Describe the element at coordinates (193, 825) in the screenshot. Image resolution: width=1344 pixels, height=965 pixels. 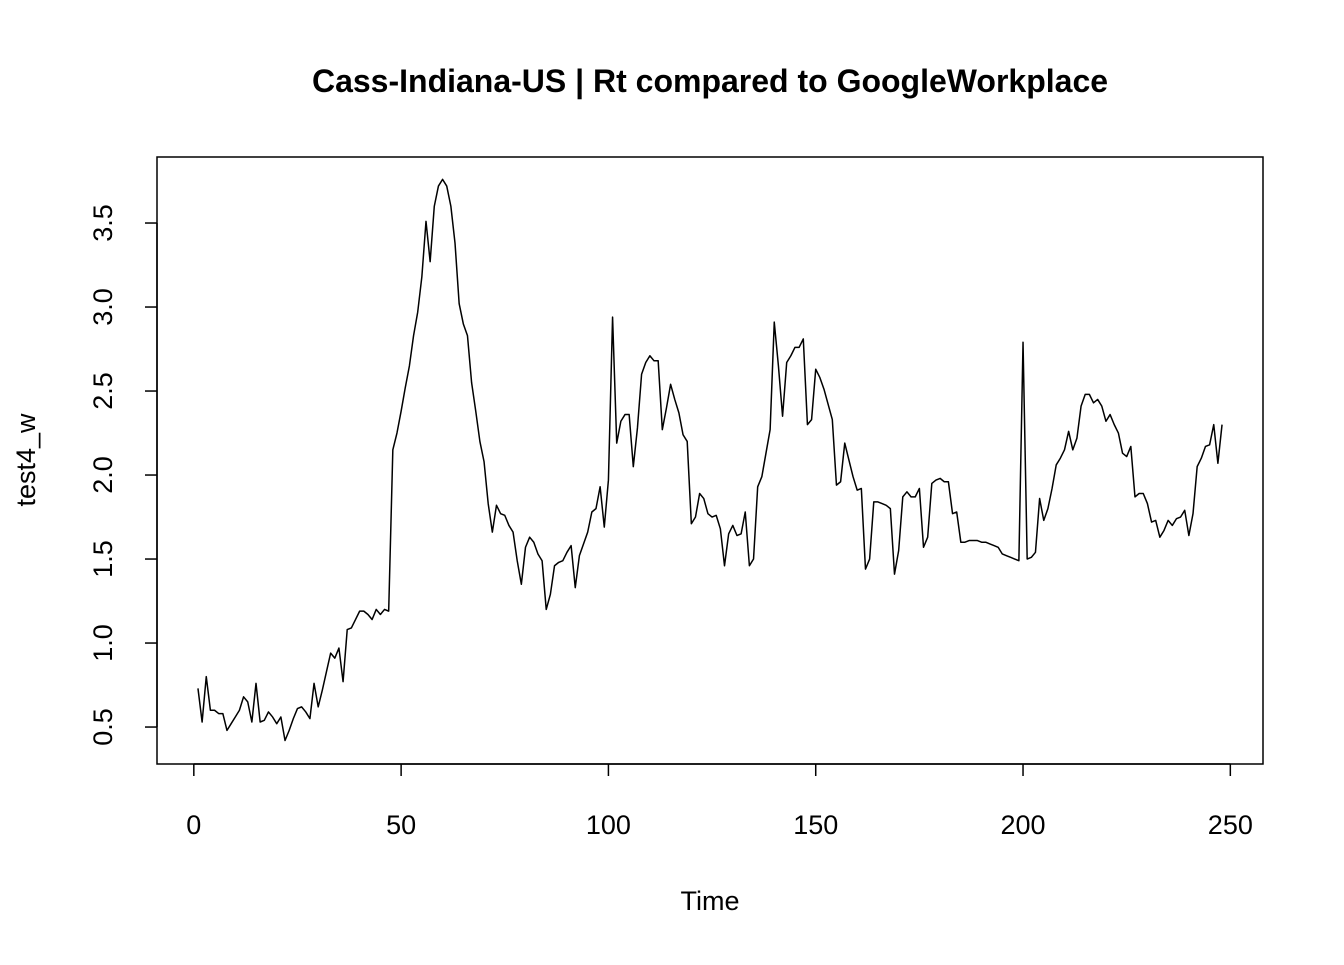
I see `x-tick-label: 0` at that location.